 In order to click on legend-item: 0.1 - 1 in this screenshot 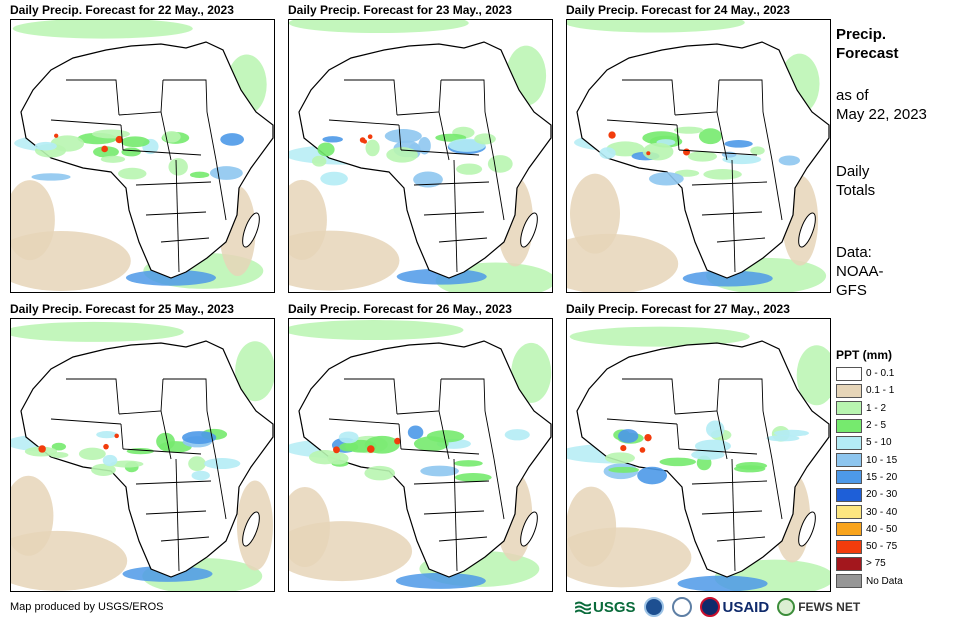, I will do `click(896, 390)`.